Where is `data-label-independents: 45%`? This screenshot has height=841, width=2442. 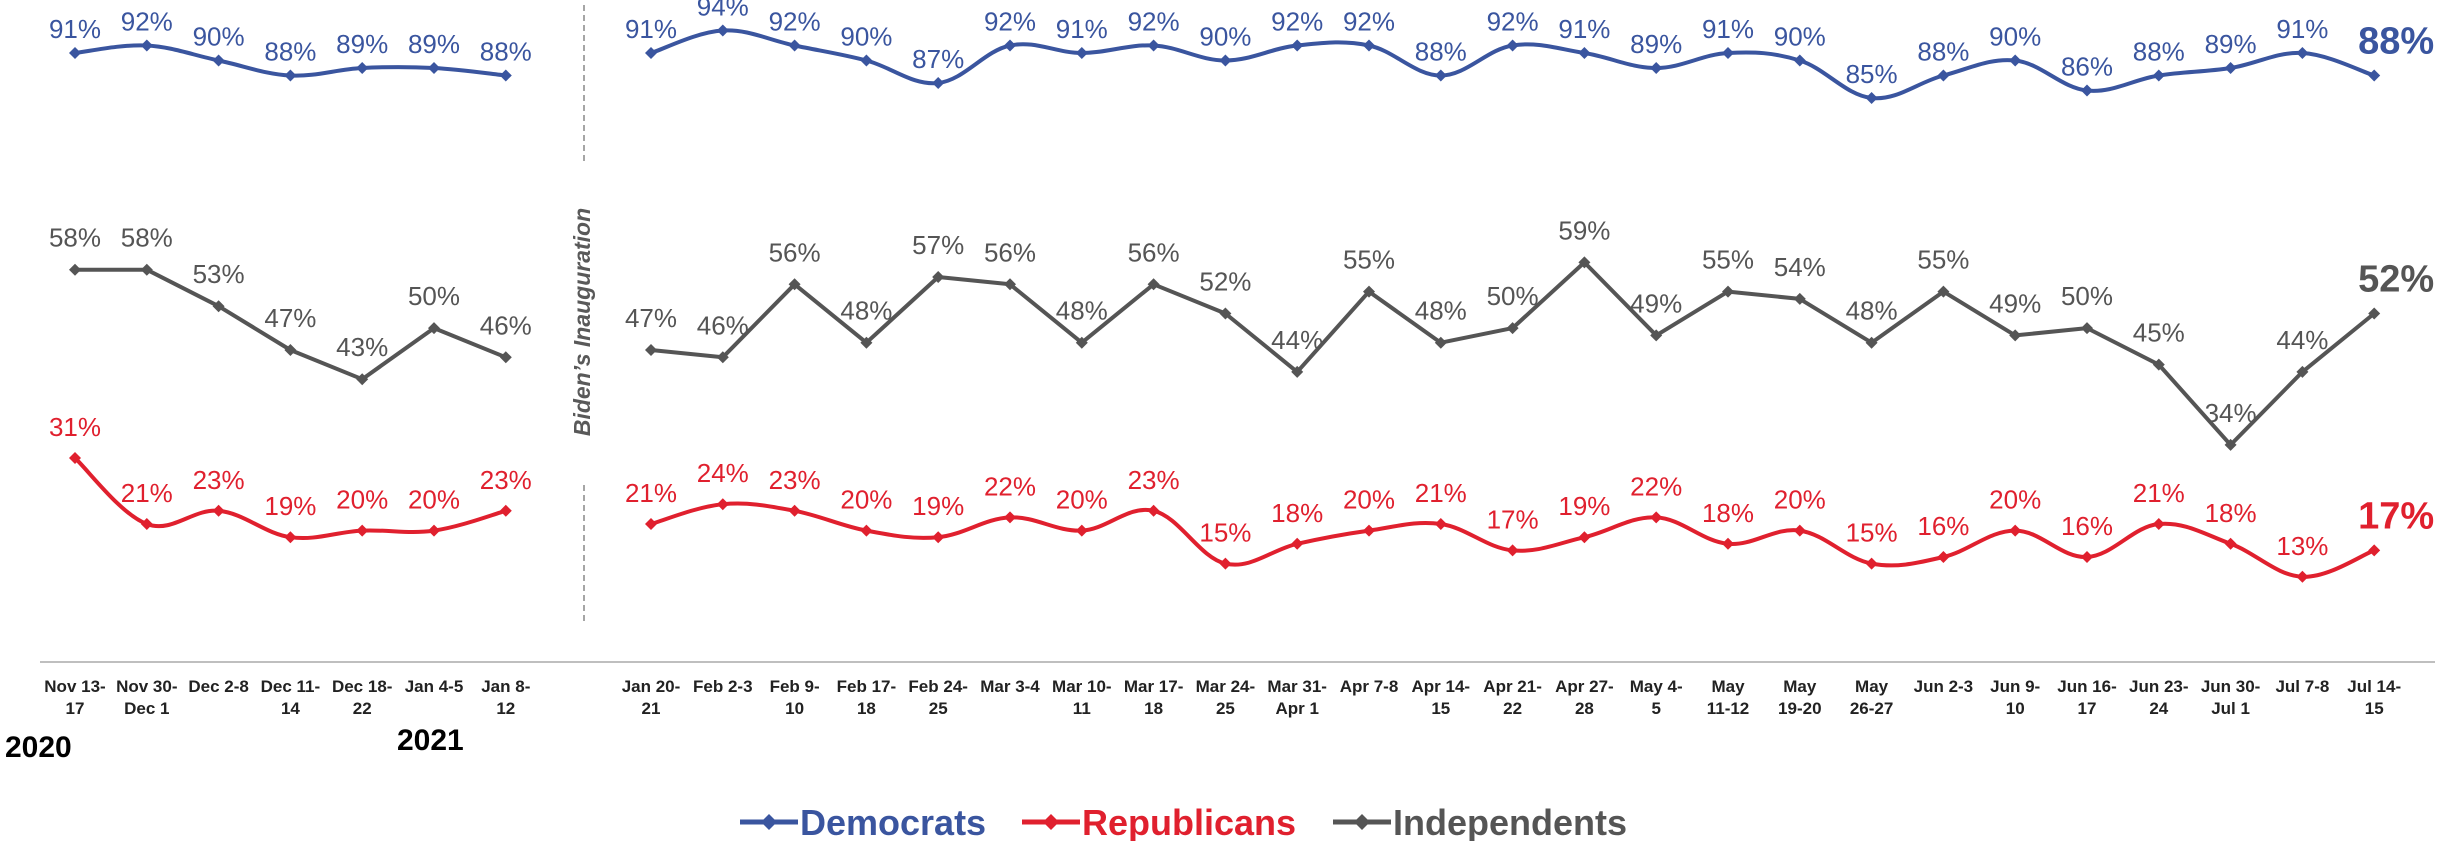 data-label-independents: 45% is located at coordinates (2159, 333).